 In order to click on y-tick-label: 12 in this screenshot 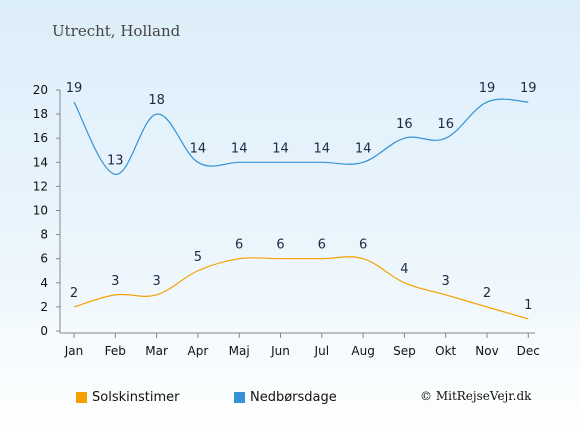, I will do `click(40, 186)`.